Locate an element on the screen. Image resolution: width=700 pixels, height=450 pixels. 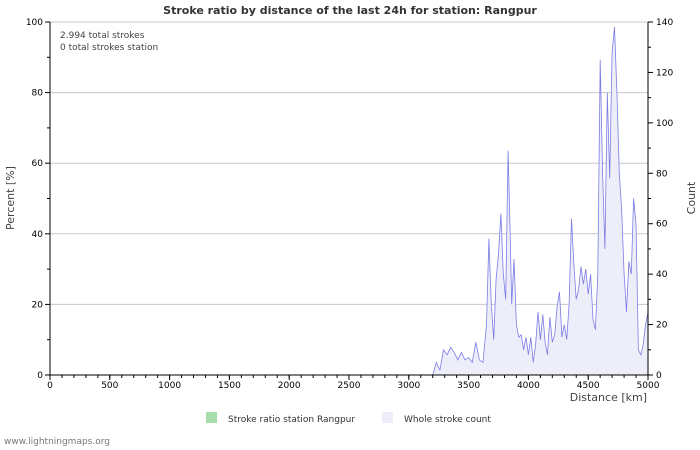
x-tick-label: 2500 is located at coordinates (349, 386).